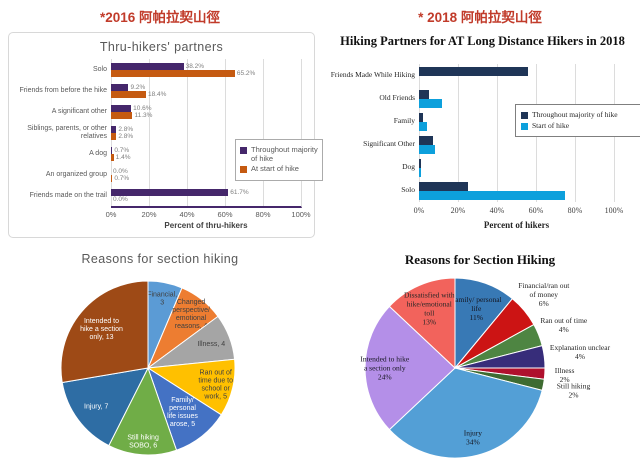 The image size is (640, 475). Describe the element at coordinates (126, 136) in the screenshot. I see `bar-value-label: 2.8%` at that location.